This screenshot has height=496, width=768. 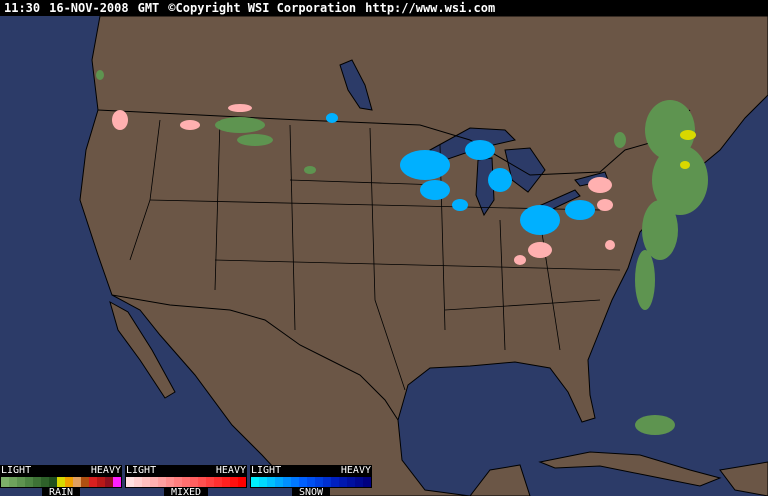 What do you see at coordinates (688, 149) in the screenshot?
I see `precip-heavy-rain` at bounding box center [688, 149].